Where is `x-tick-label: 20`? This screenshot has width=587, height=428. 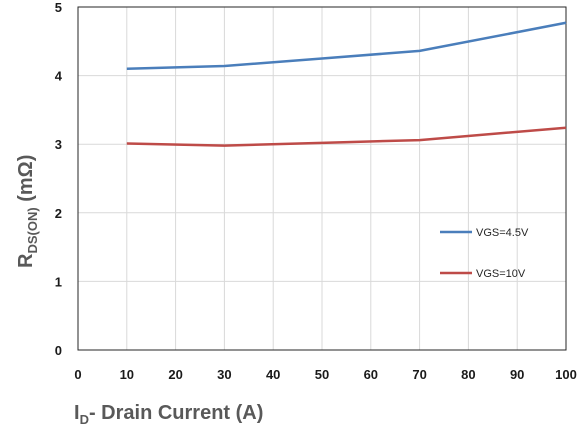 x-tick-label: 20 is located at coordinates (175, 374).